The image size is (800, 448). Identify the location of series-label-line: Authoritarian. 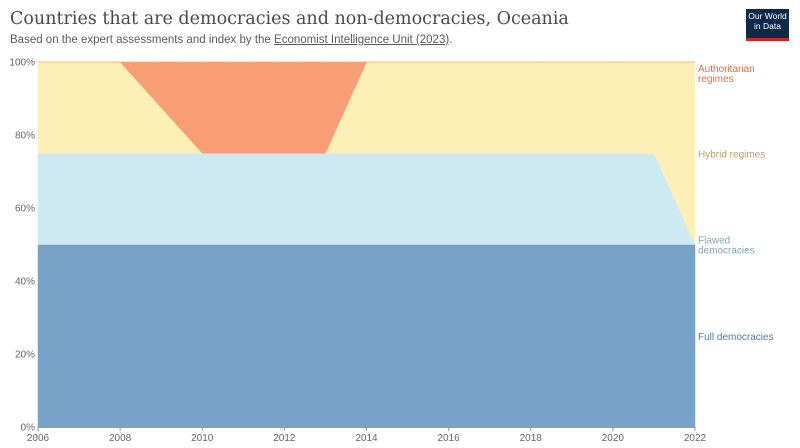
(726, 69).